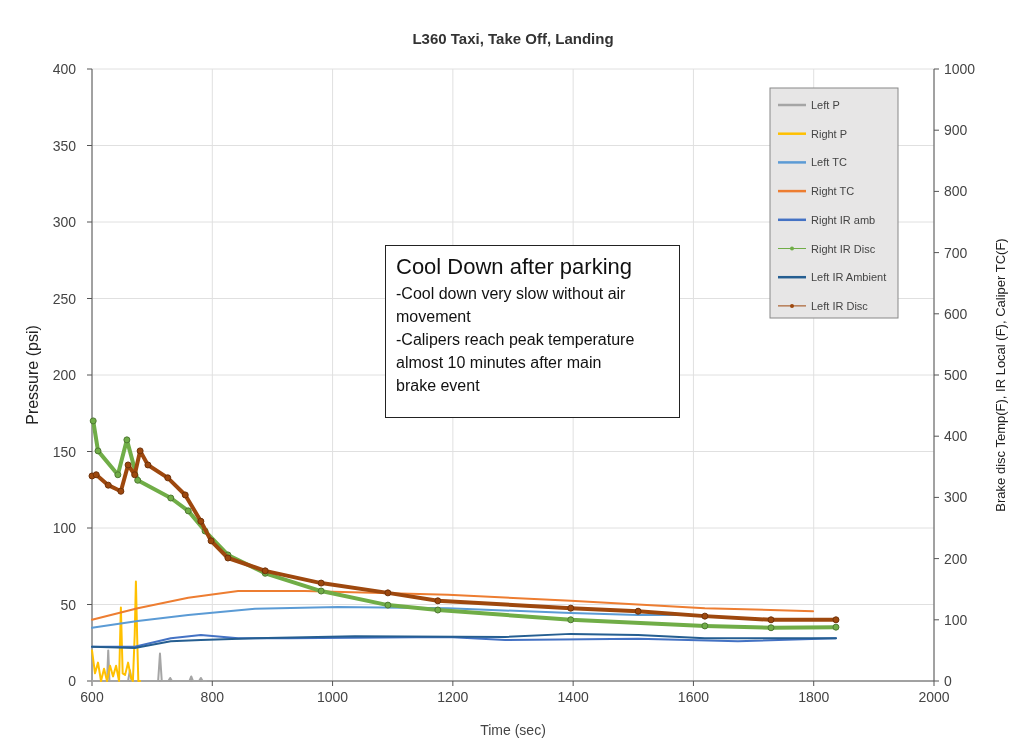 Image resolution: width=1016 pixels, height=749 pixels. I want to click on y2-tick-label: 900, so click(956, 130).